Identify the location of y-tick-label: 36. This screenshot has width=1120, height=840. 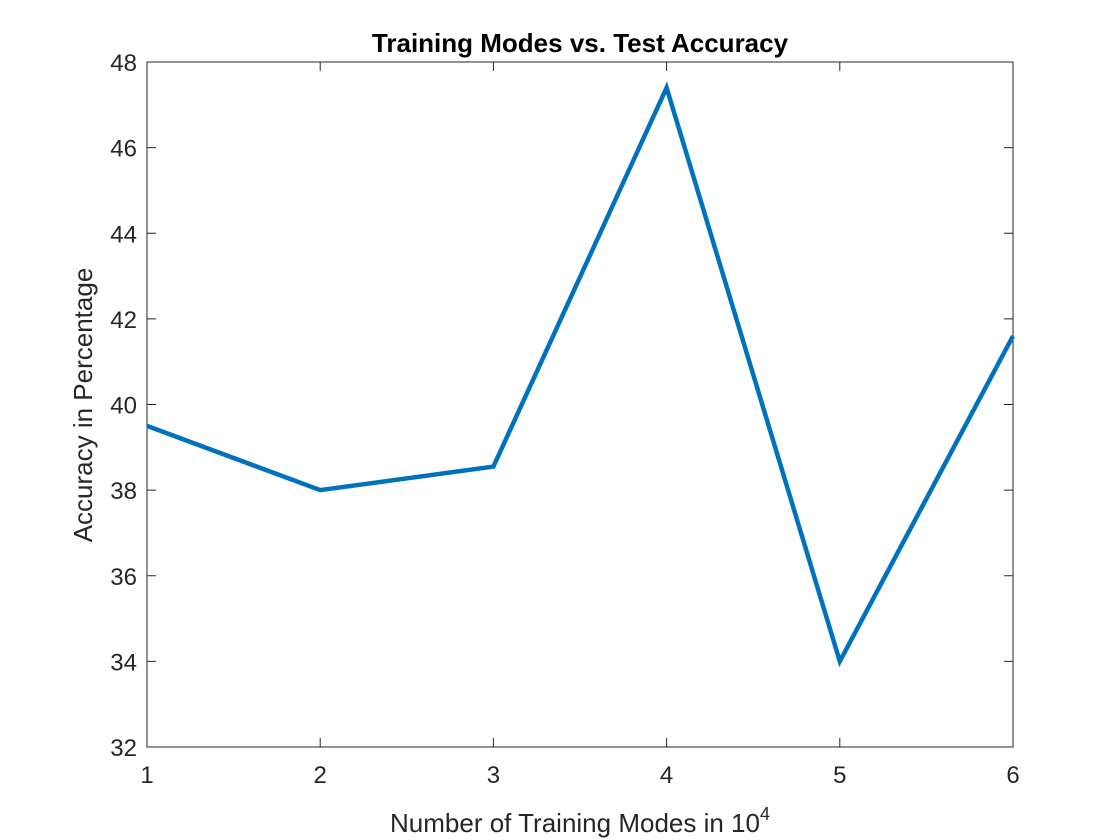
(123, 577).